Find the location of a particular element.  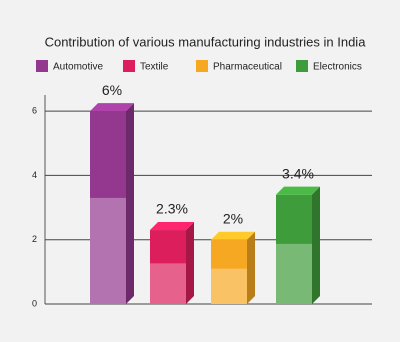

legend-label: Automotive is located at coordinates (78, 67).